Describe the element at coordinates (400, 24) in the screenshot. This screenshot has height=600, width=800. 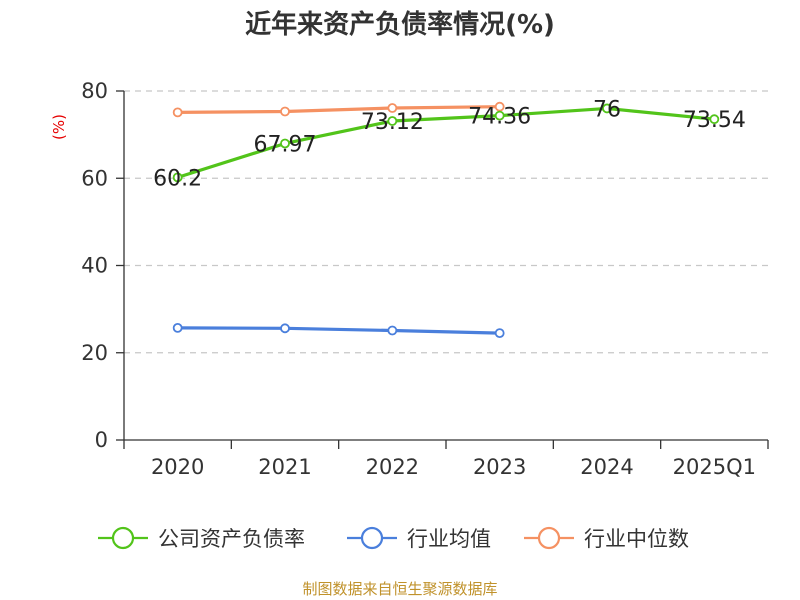
I see `chart-title: 近年来资产负债率情况(%)` at that location.